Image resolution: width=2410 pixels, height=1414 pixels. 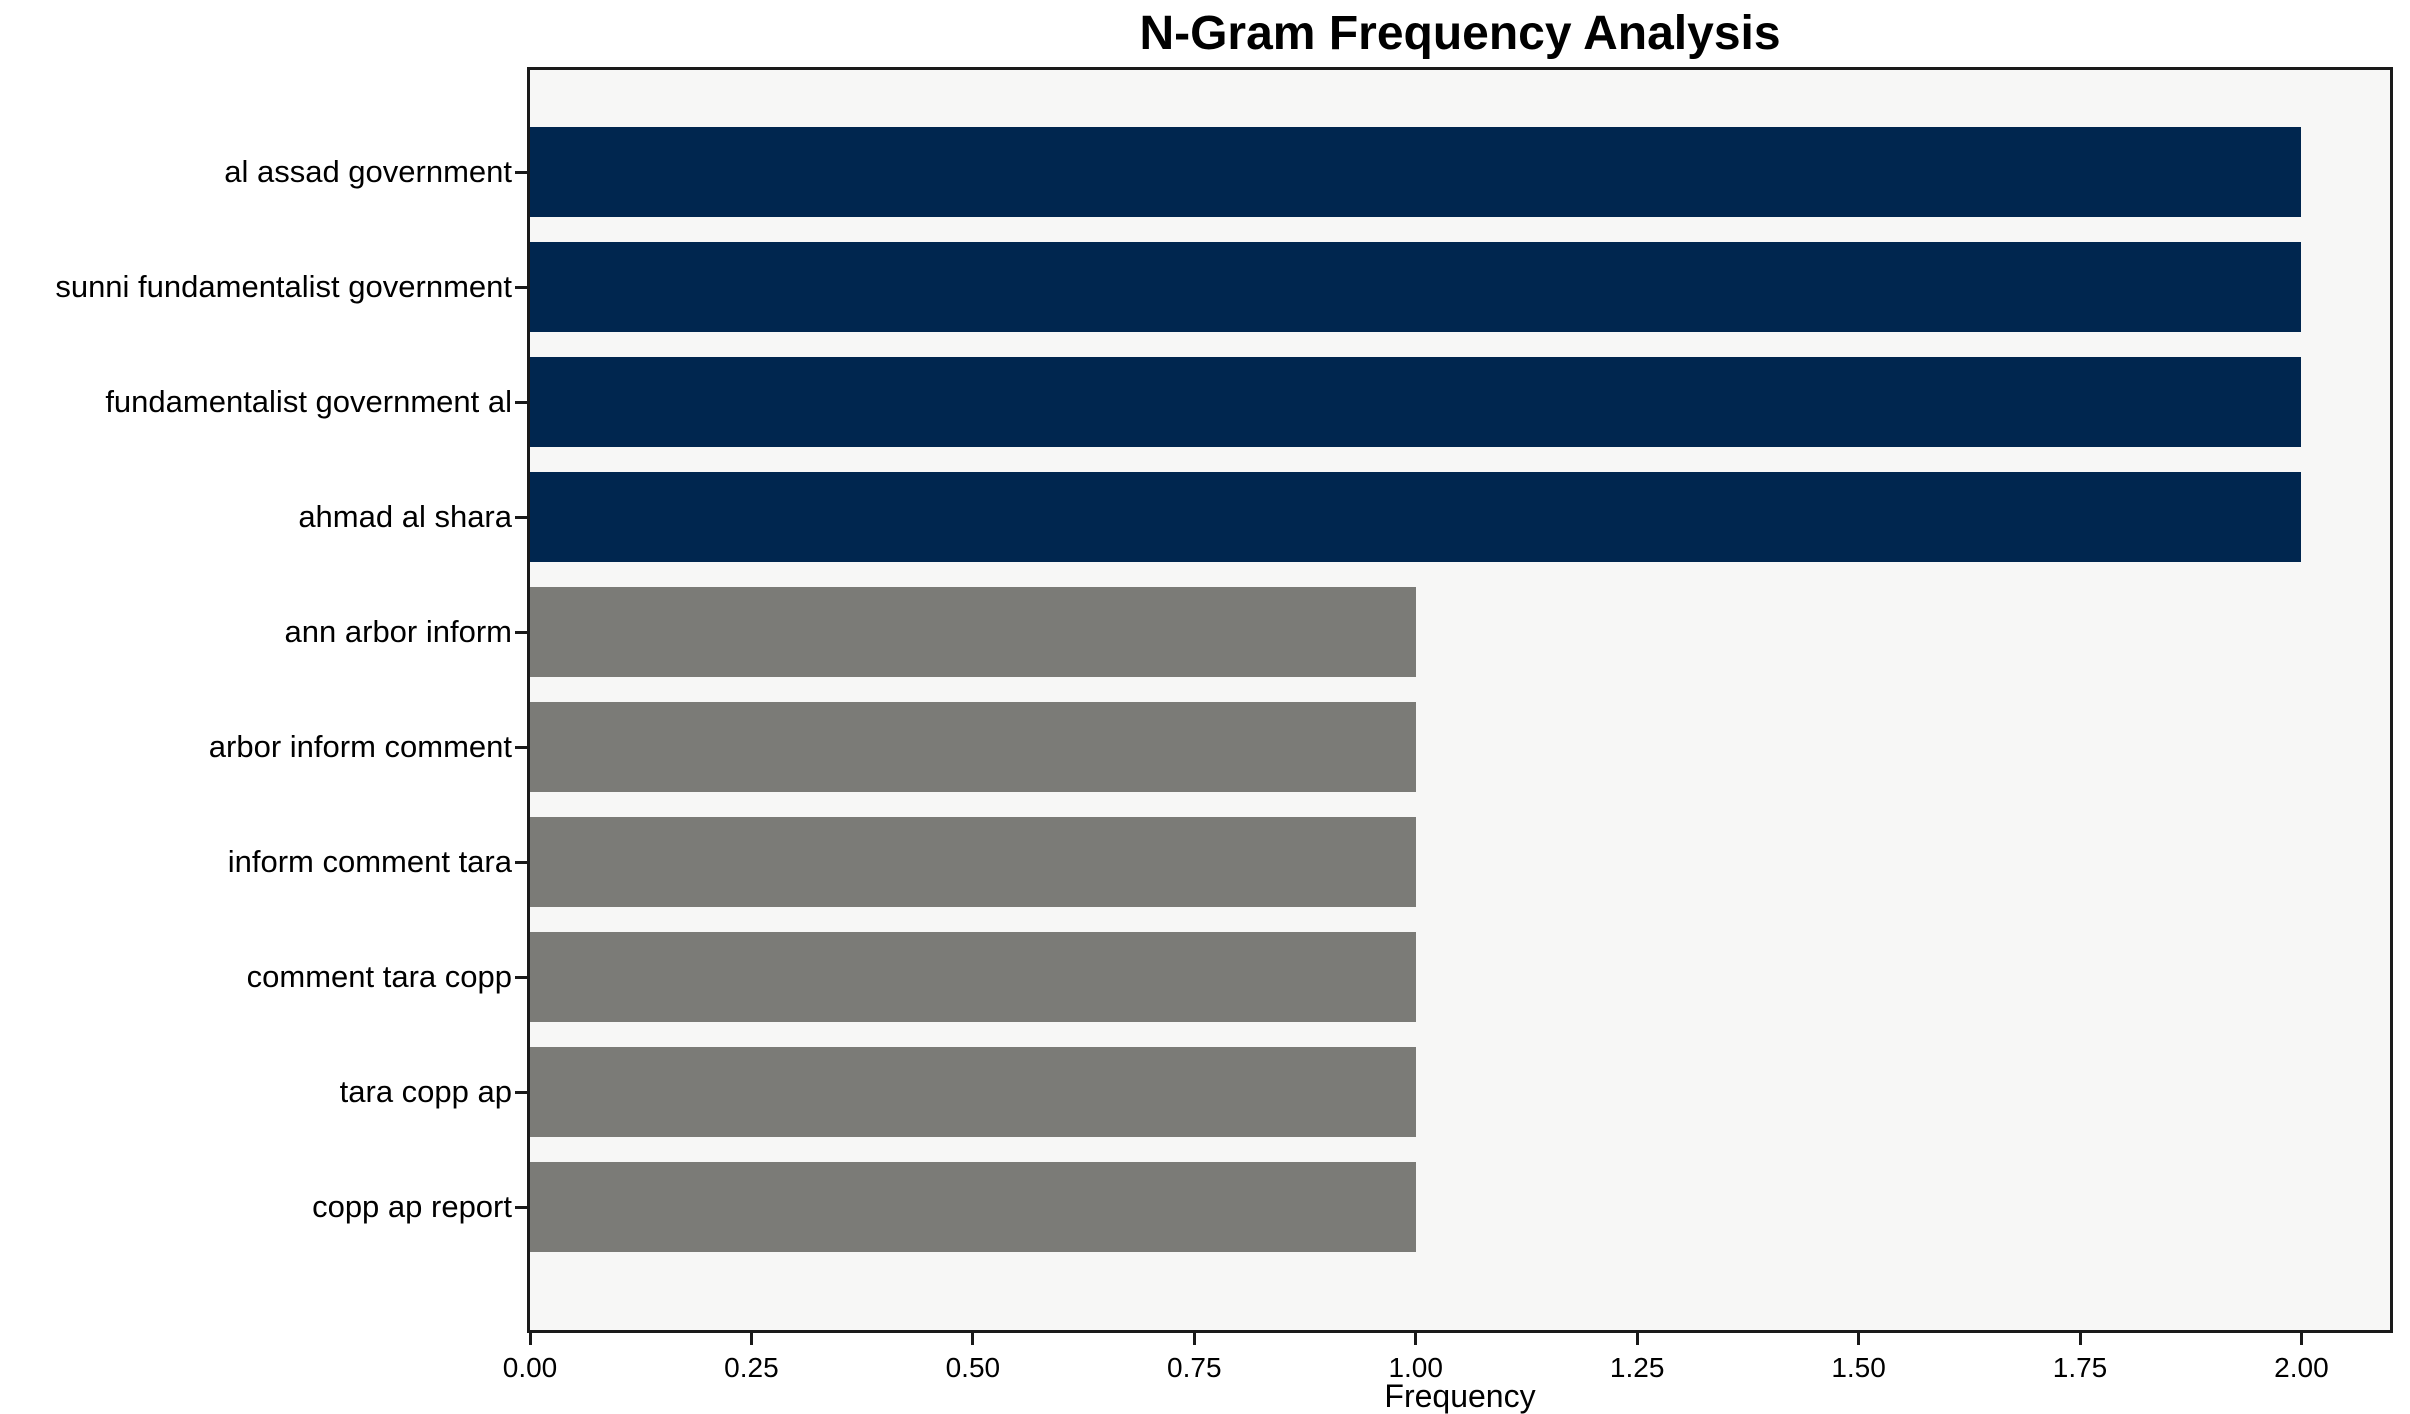 I want to click on x-tick-label: 0.75, so click(x=1194, y=1367).